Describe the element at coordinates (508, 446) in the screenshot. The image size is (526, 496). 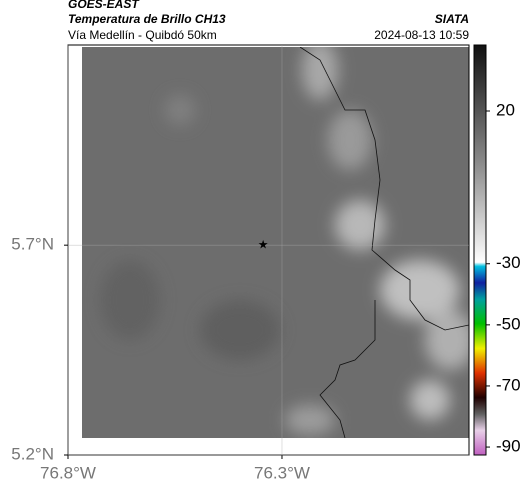
I see `colorbar-tick-label: -90` at that location.